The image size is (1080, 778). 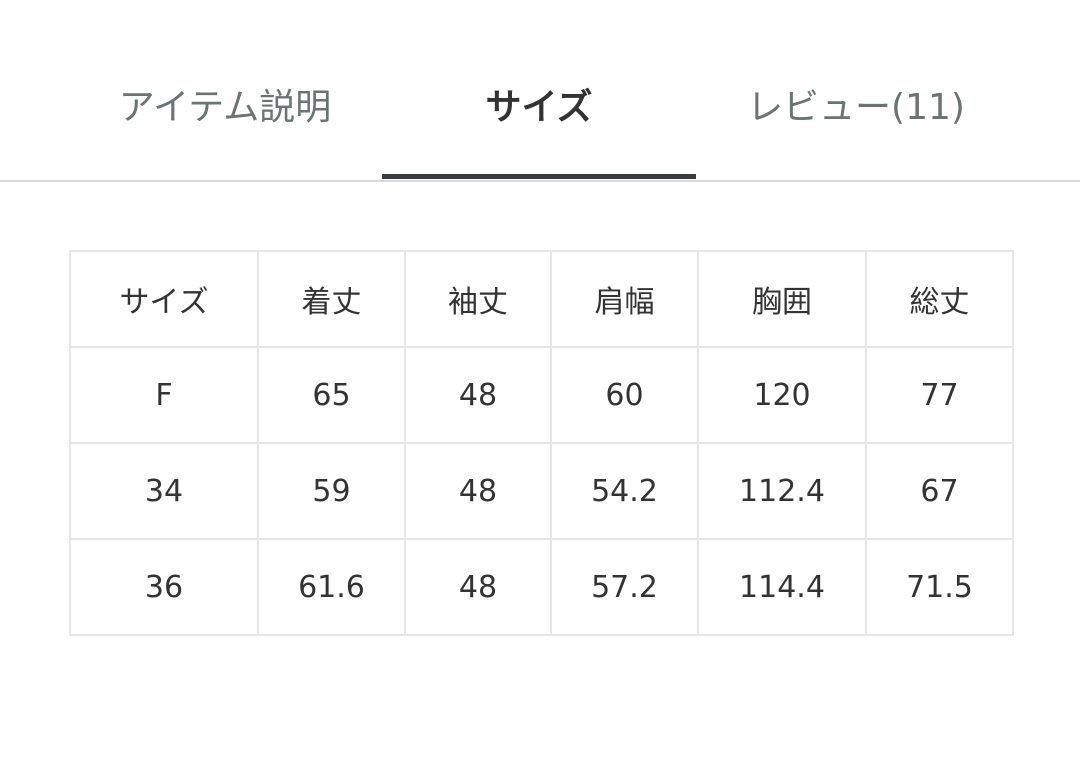 What do you see at coordinates (856, 107) in the screenshot?
I see `tab-reviews: レビュー(11)` at bounding box center [856, 107].